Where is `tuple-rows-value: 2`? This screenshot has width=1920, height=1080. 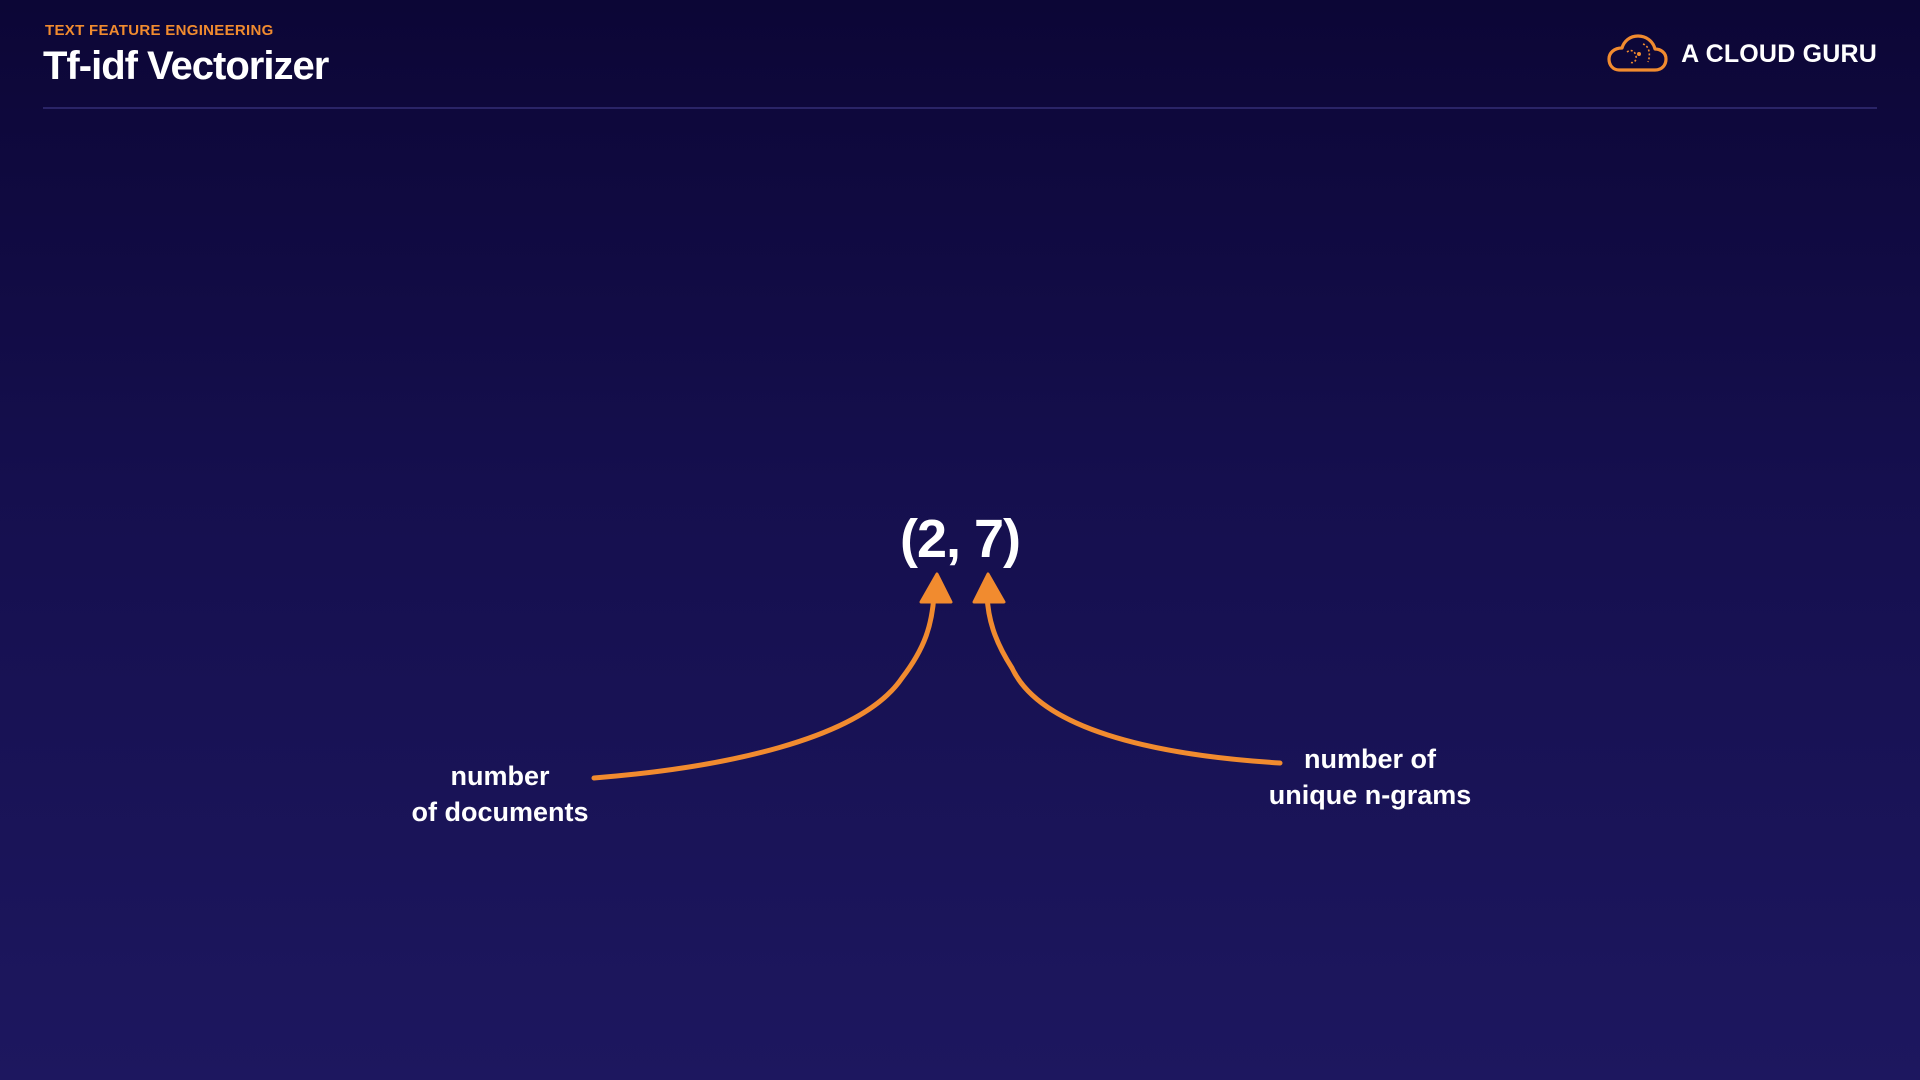 tuple-rows-value: 2 is located at coordinates (931, 539).